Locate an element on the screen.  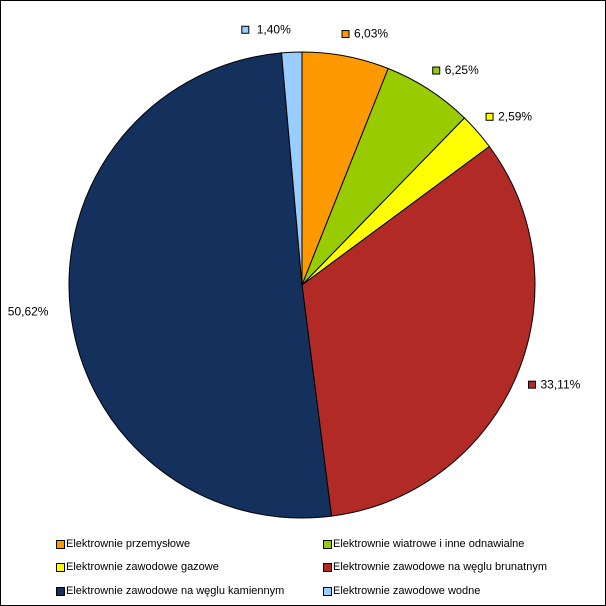
data-label-lignite: 33,11% is located at coordinates (554, 384).